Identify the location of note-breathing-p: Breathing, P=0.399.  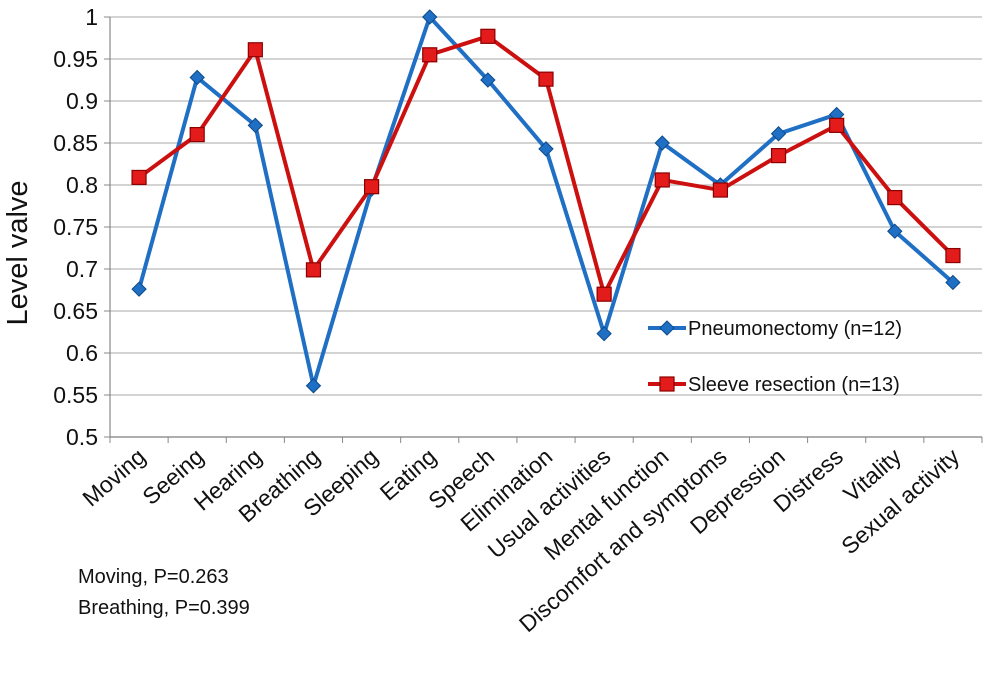
(164, 608).